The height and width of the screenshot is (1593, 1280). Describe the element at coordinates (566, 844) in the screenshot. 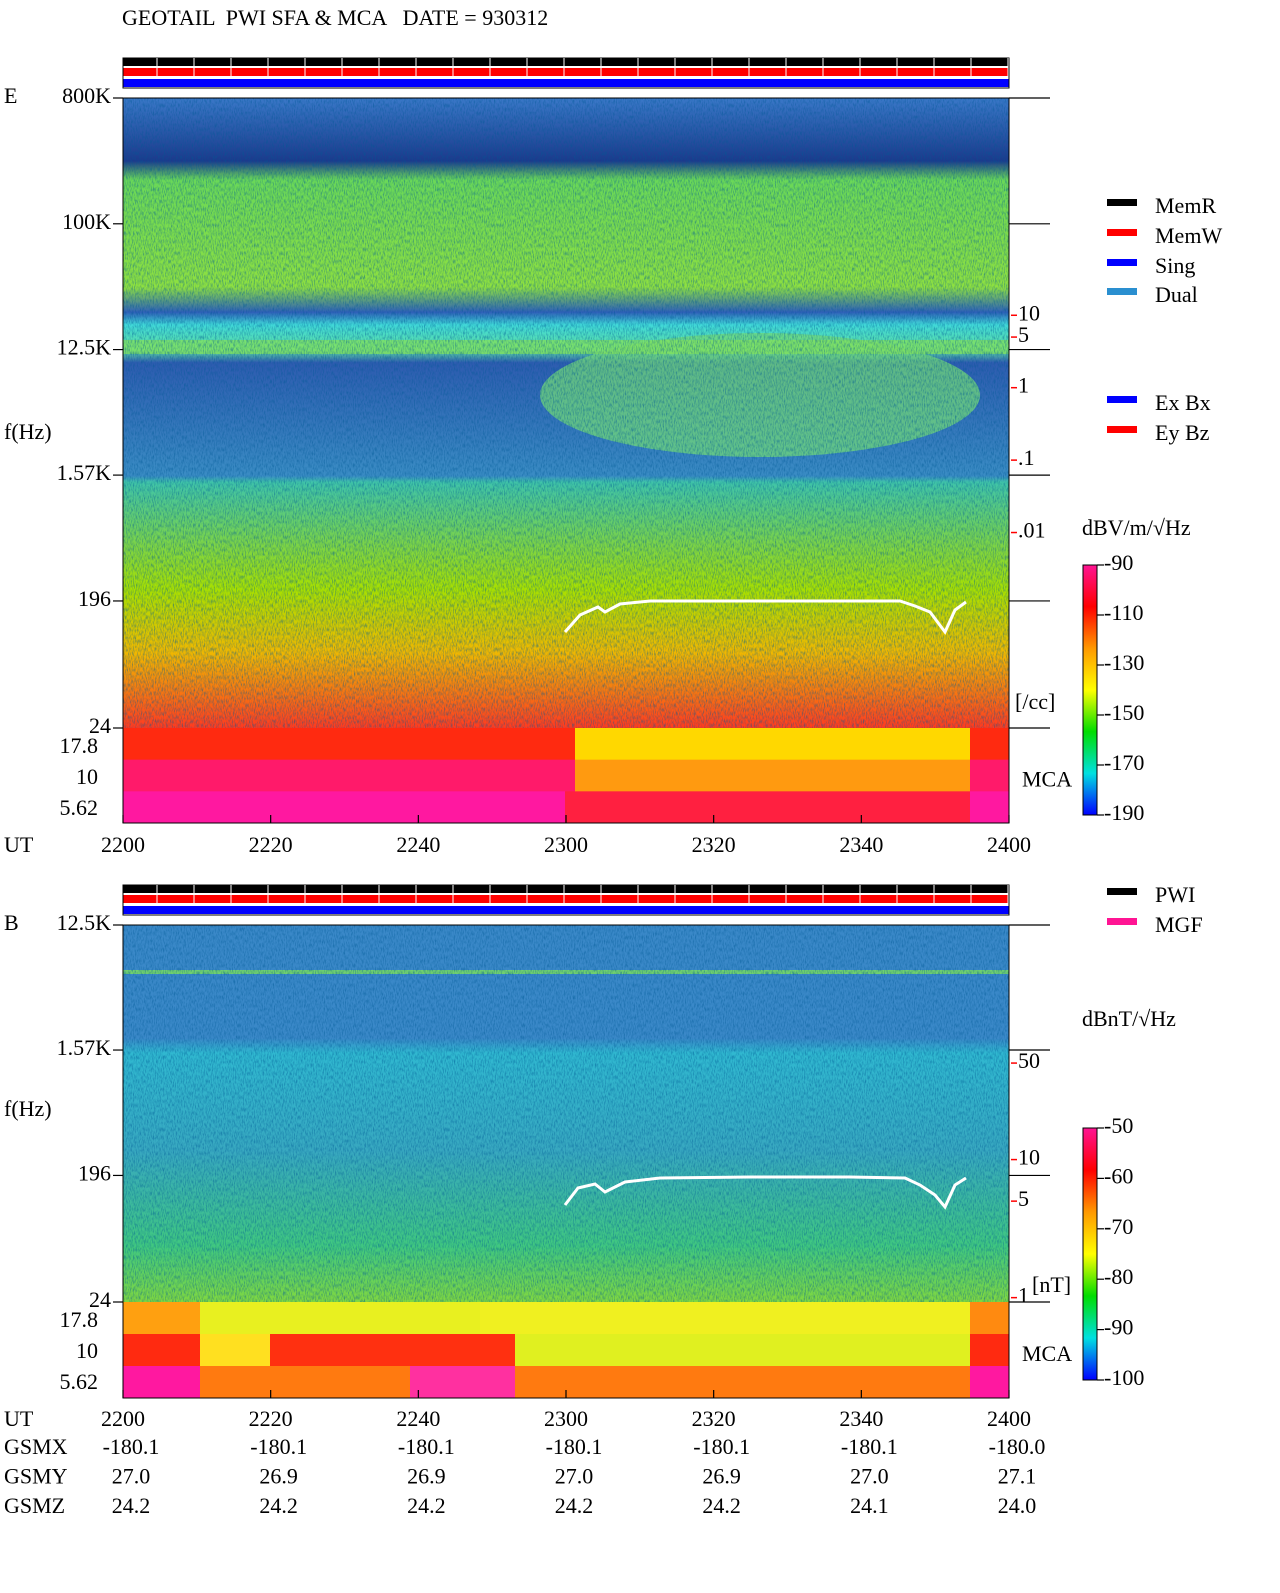

I see `x-tick-label: 2300` at that location.